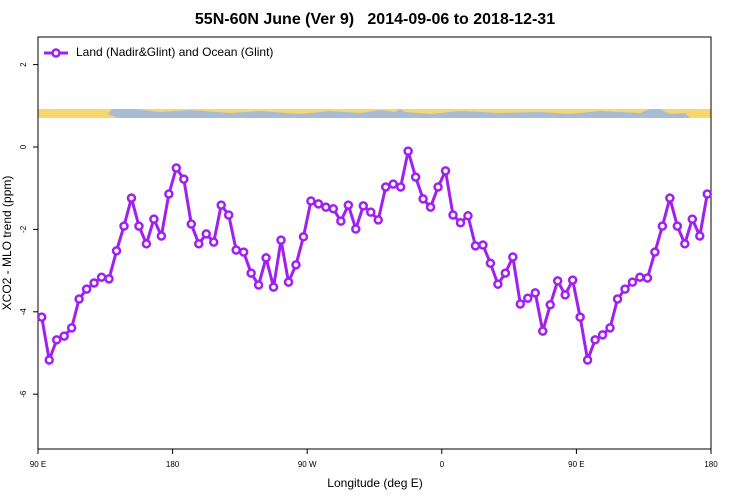 The height and width of the screenshot is (500, 750). I want to click on x-axis-label: Longitude (deg E), so click(374, 483).